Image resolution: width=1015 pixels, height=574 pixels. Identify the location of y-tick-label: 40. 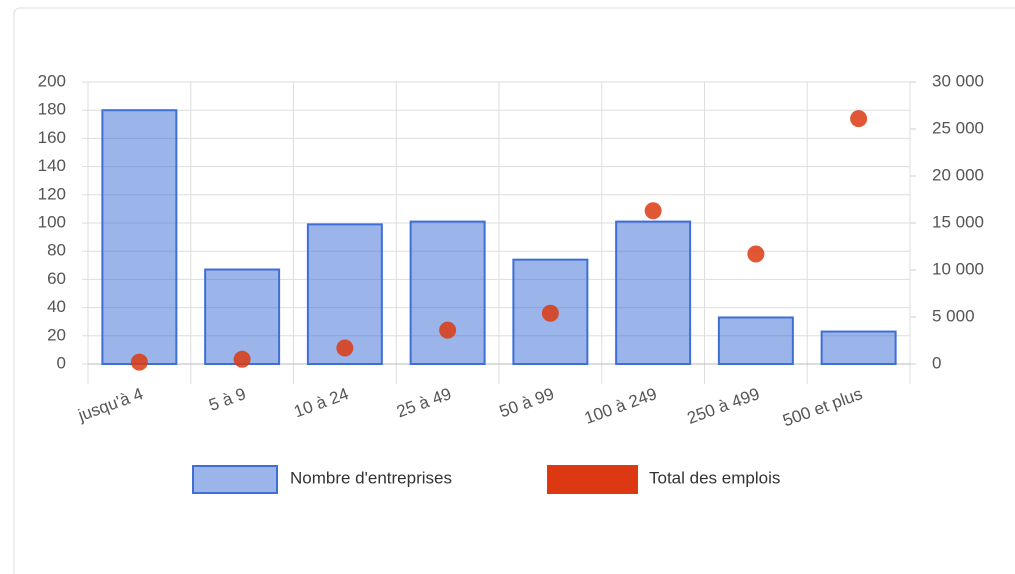
(56, 306).